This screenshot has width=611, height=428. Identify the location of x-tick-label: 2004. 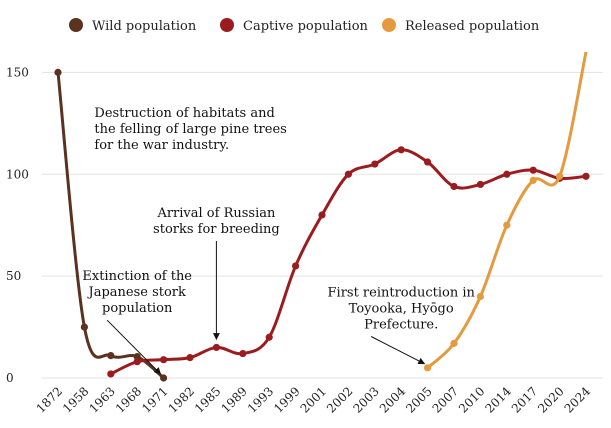
(393, 400).